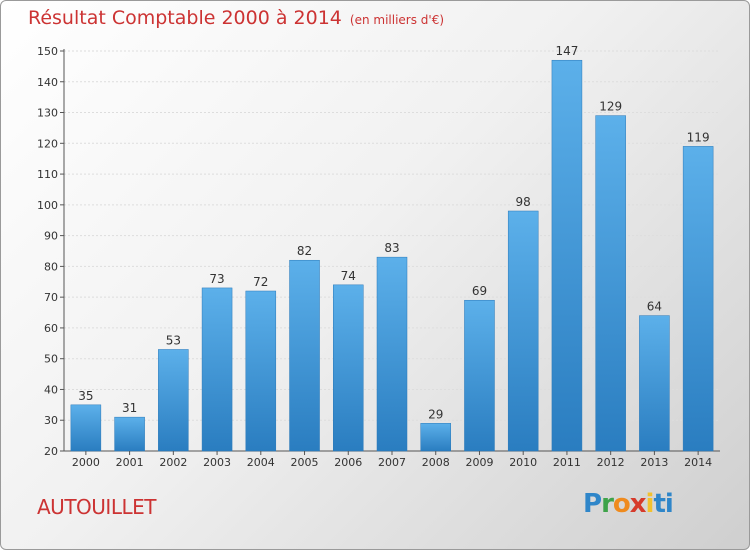 This screenshot has width=750, height=550. Describe the element at coordinates (592, 504) in the screenshot. I see `logo-letter: P` at that location.